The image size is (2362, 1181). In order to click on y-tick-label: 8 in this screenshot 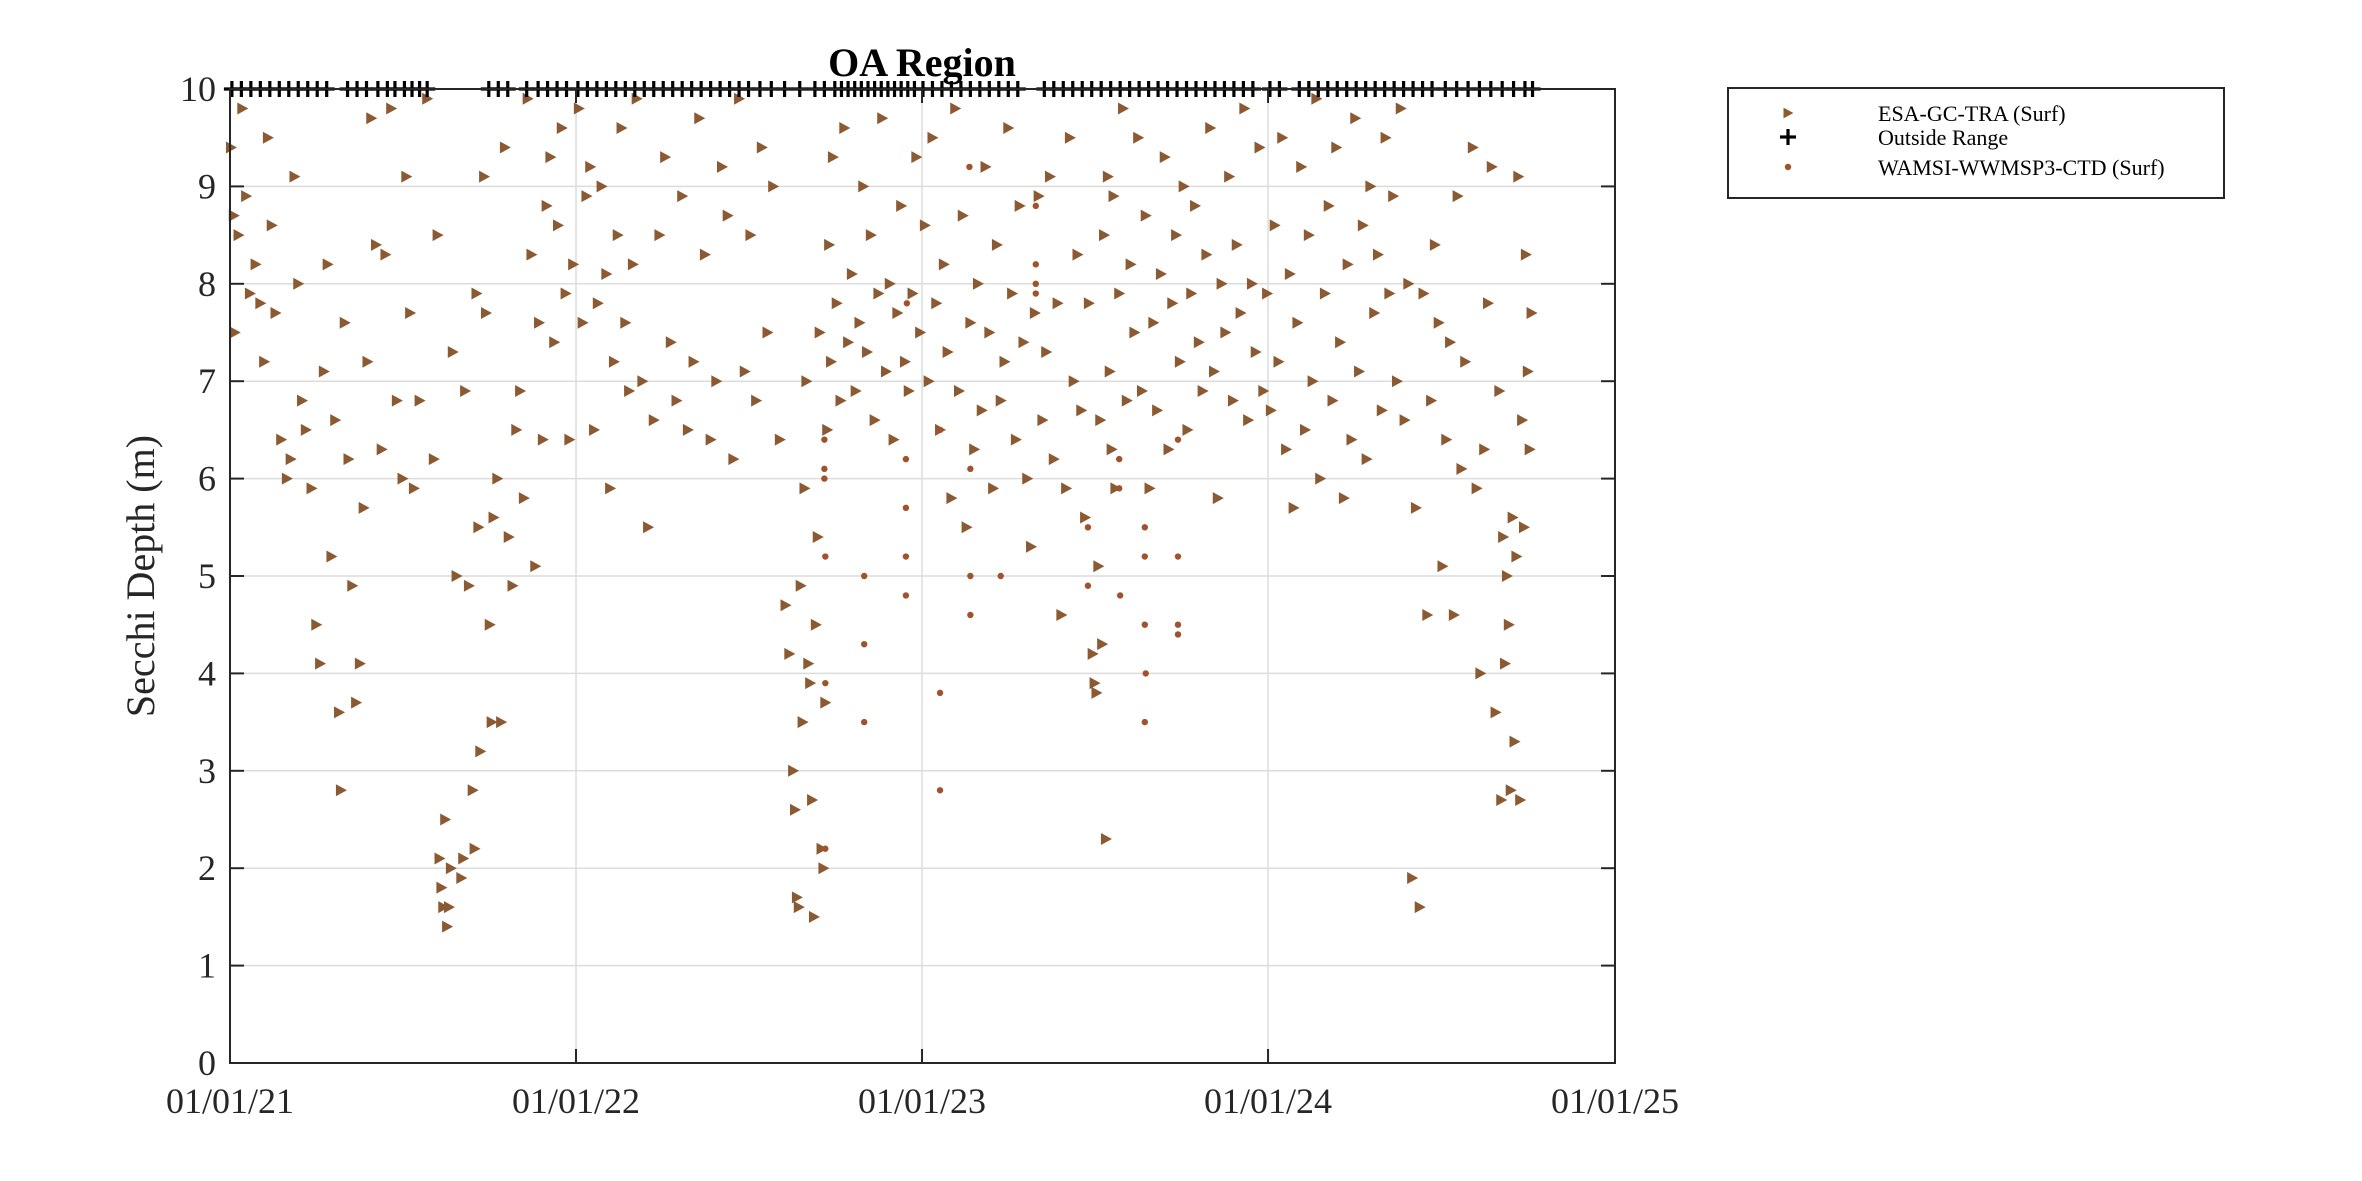, I will do `click(207, 284)`.